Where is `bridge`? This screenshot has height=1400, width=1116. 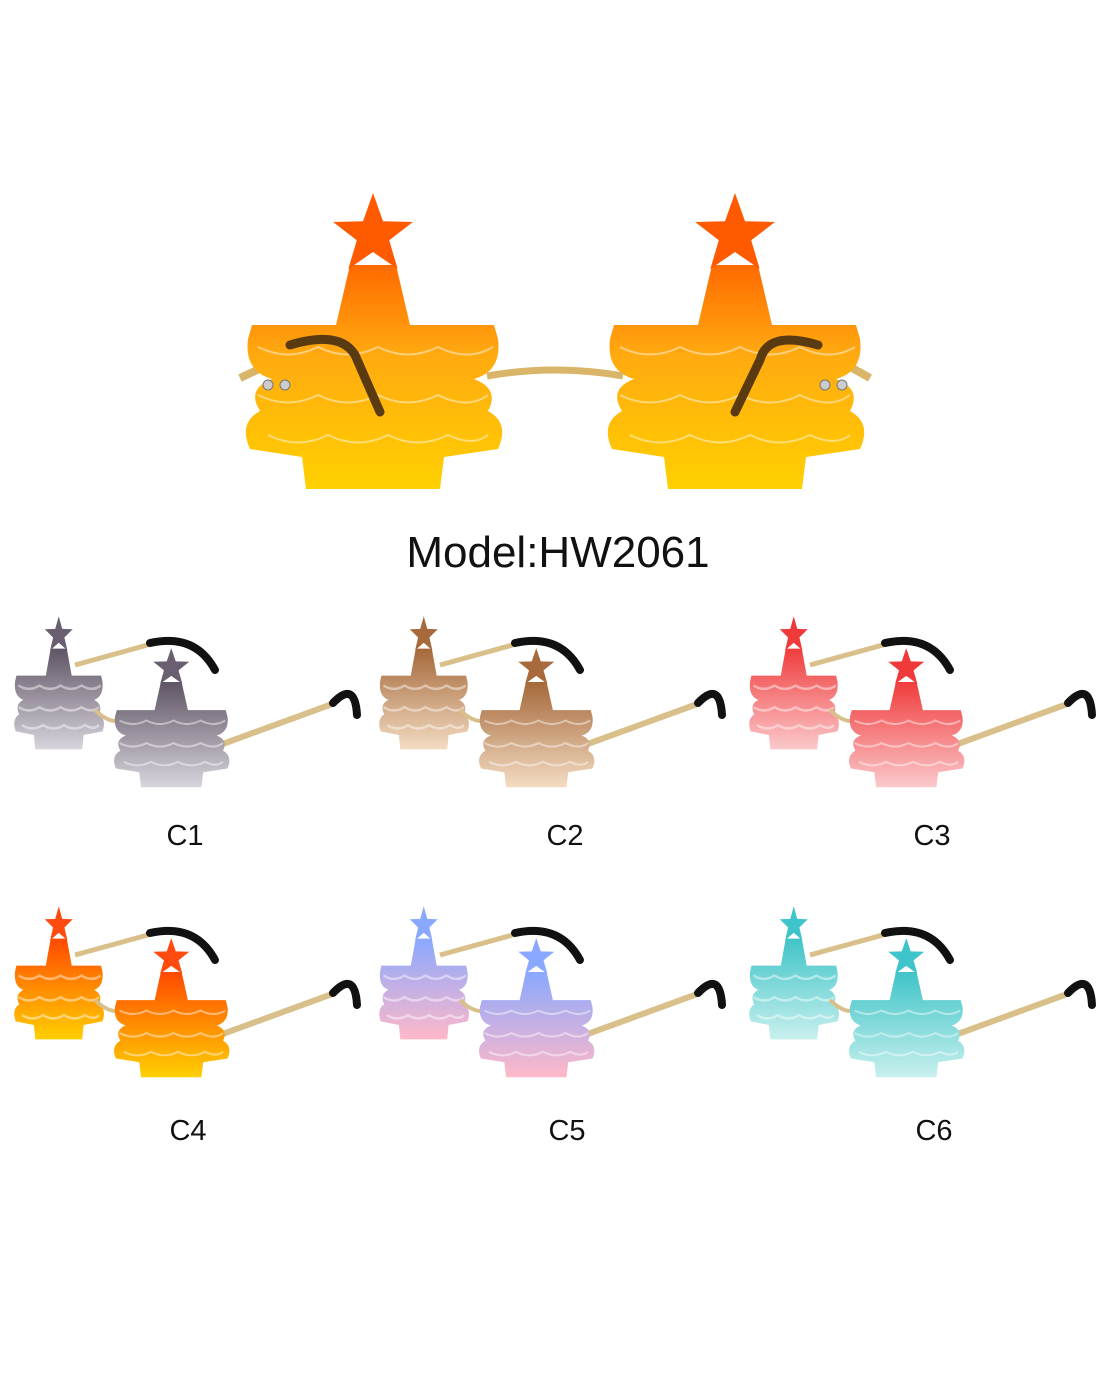
bridge is located at coordinates (555, 373).